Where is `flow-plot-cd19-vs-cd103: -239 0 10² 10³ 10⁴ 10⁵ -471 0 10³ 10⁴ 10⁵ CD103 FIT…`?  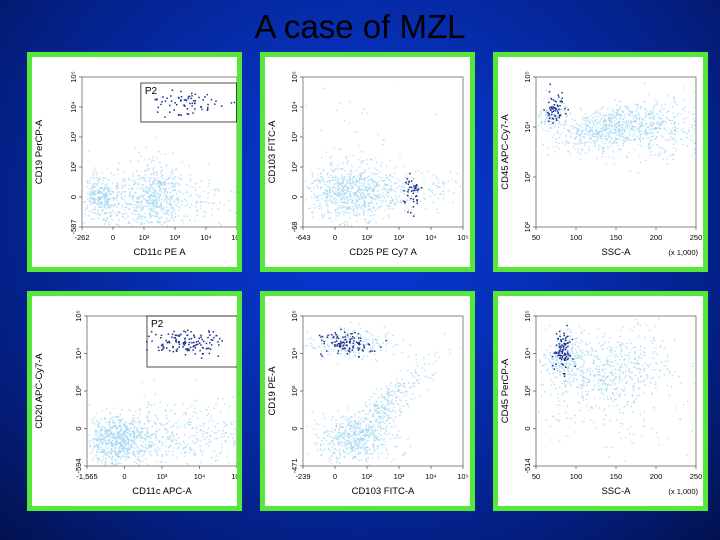
flow-plot-cd19-vs-cd103: -239 0 10² 10³ 10⁴ 10⁵ -471 0 10³ 10⁴ 10⁵ CD103 FIT… is located at coordinates (367, 401).